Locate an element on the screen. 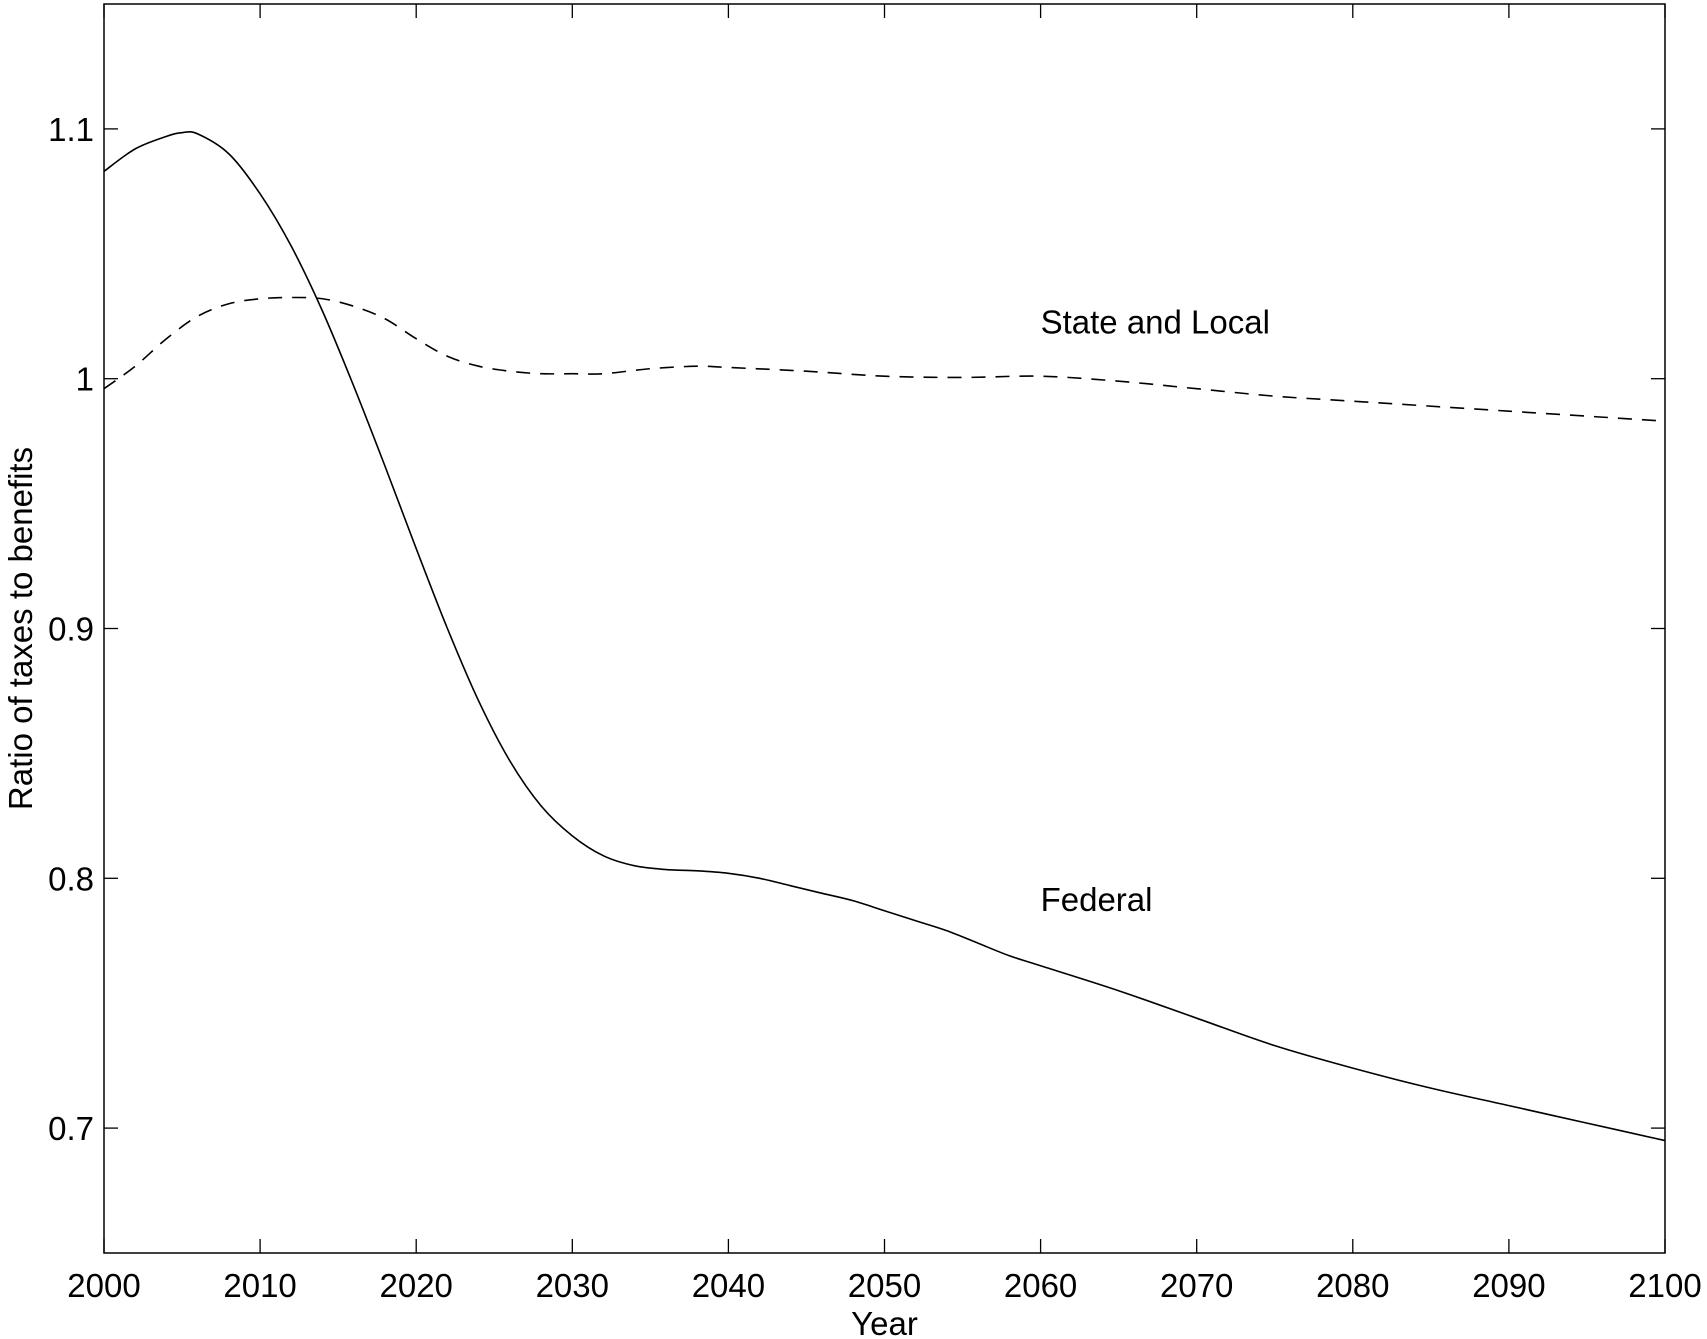 This screenshot has height=1339, width=1707. x-tick-label: 2020 is located at coordinates (415, 1285).